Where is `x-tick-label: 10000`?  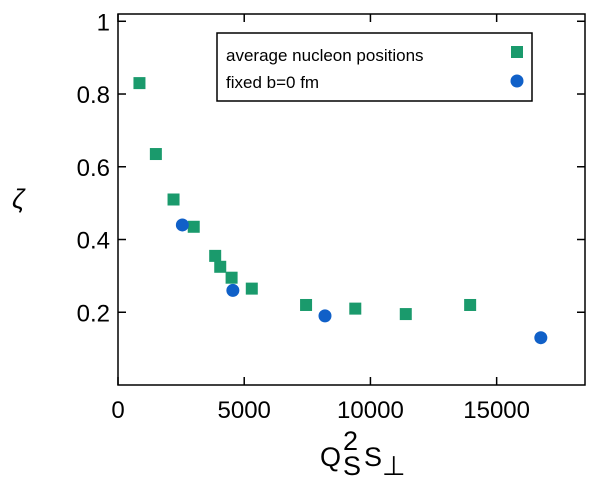
x-tick-label: 10000 is located at coordinates (370, 410).